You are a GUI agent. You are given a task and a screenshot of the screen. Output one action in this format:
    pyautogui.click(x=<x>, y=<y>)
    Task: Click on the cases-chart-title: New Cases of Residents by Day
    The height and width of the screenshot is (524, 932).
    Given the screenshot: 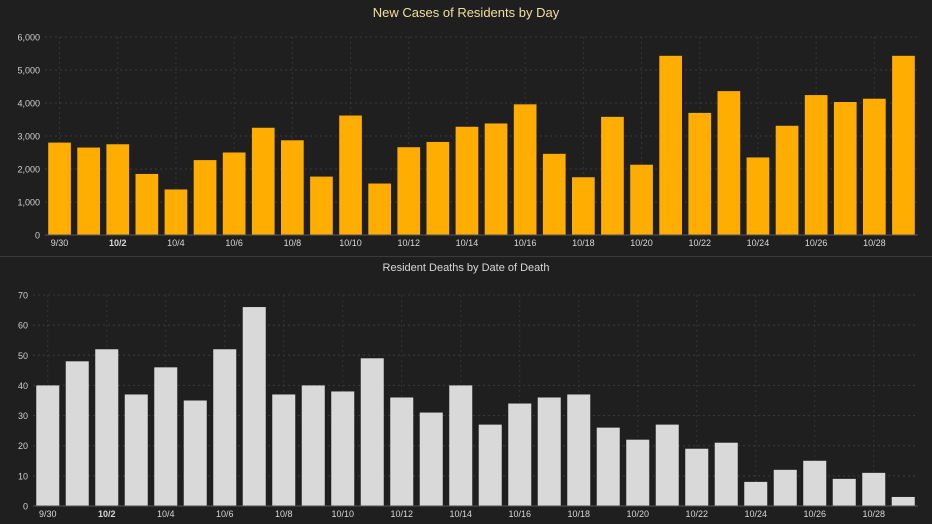 What is the action you would take?
    pyautogui.click(x=466, y=12)
    